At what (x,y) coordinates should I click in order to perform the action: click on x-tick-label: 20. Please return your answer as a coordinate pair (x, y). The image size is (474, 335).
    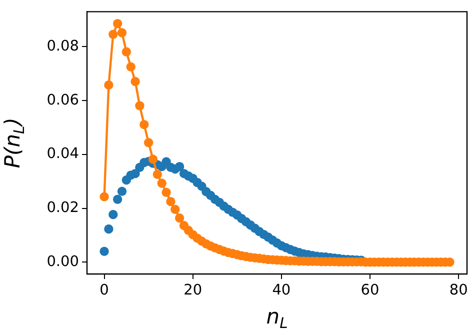
    Looking at the image, I should click on (193, 290).